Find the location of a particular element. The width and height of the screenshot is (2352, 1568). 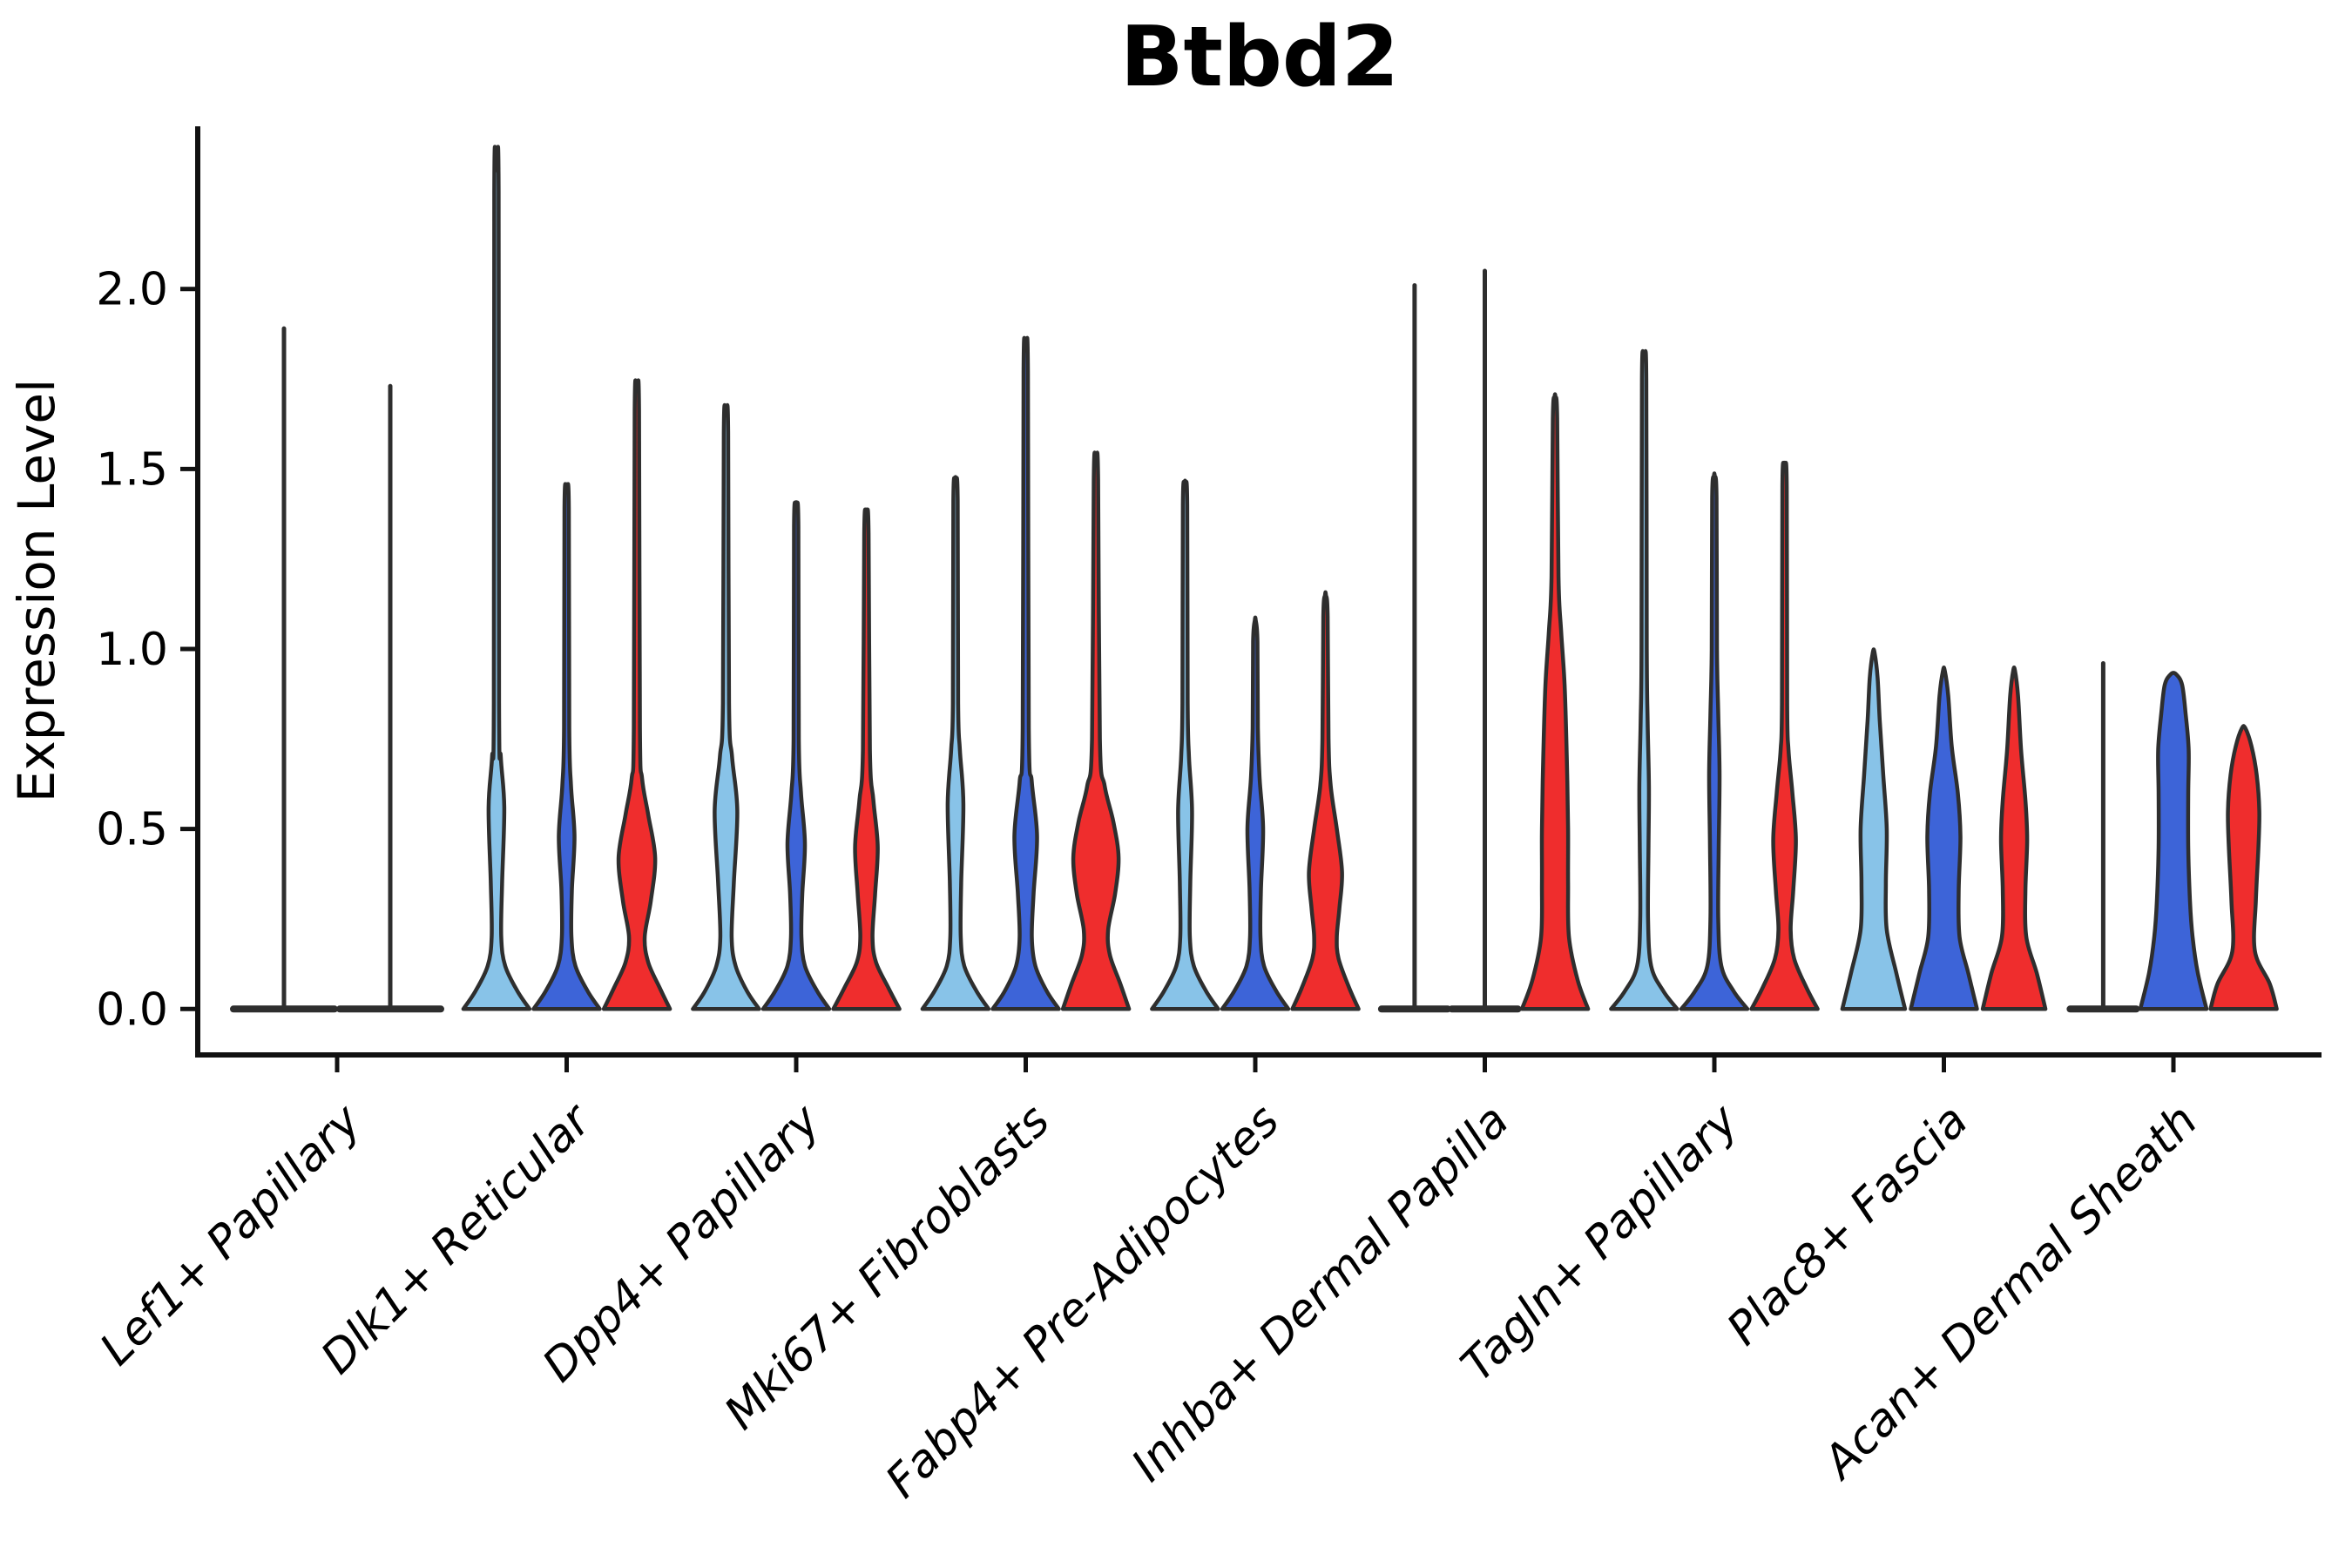

y-tick-label: 0.0 is located at coordinates (132, 1009).